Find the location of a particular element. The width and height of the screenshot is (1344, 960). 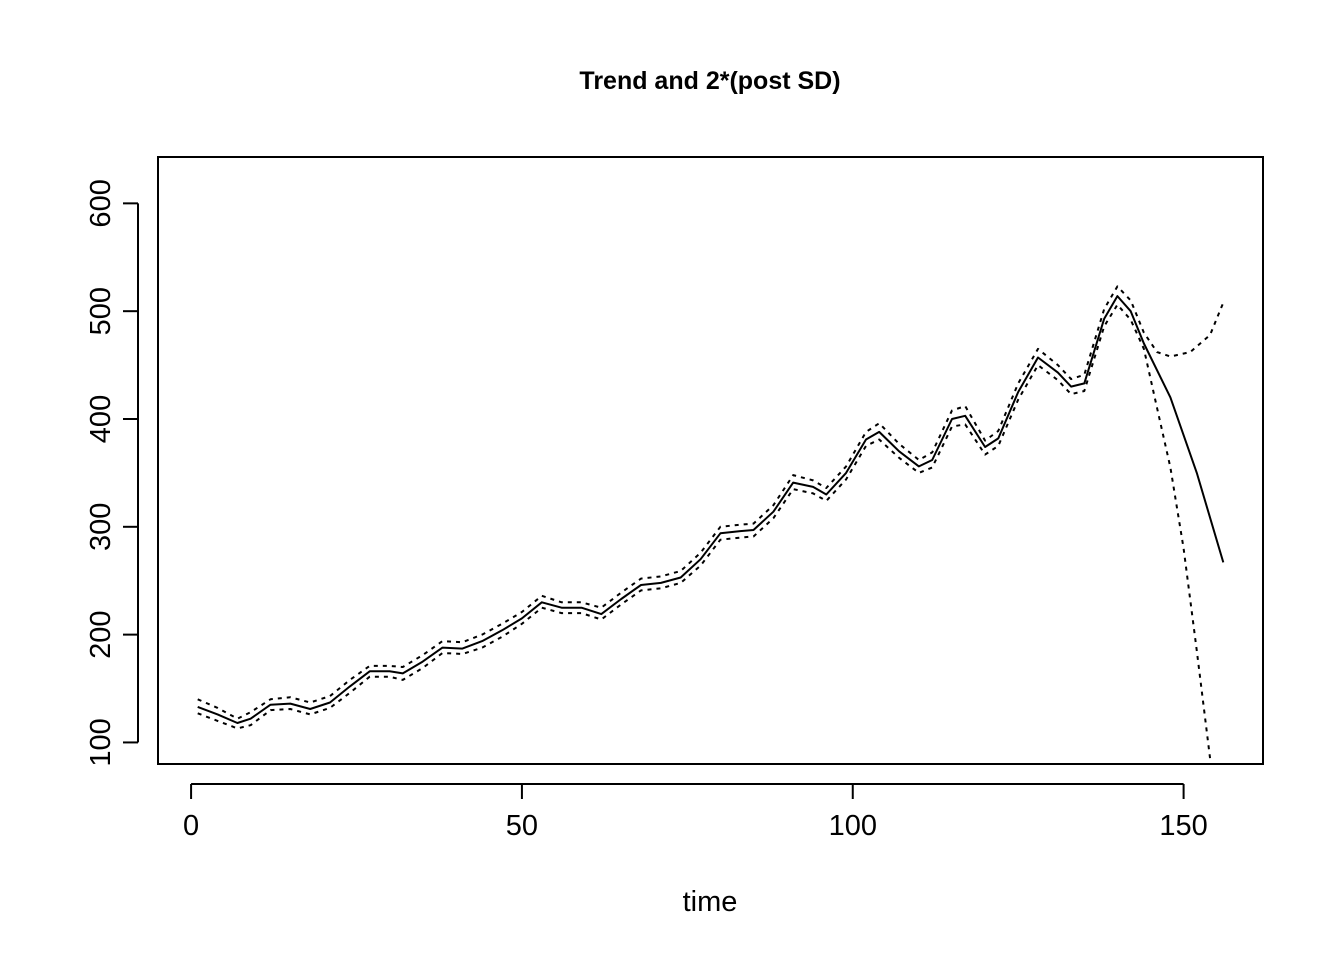

x-axis: 0 50 100 150 is located at coordinates (695, 812).